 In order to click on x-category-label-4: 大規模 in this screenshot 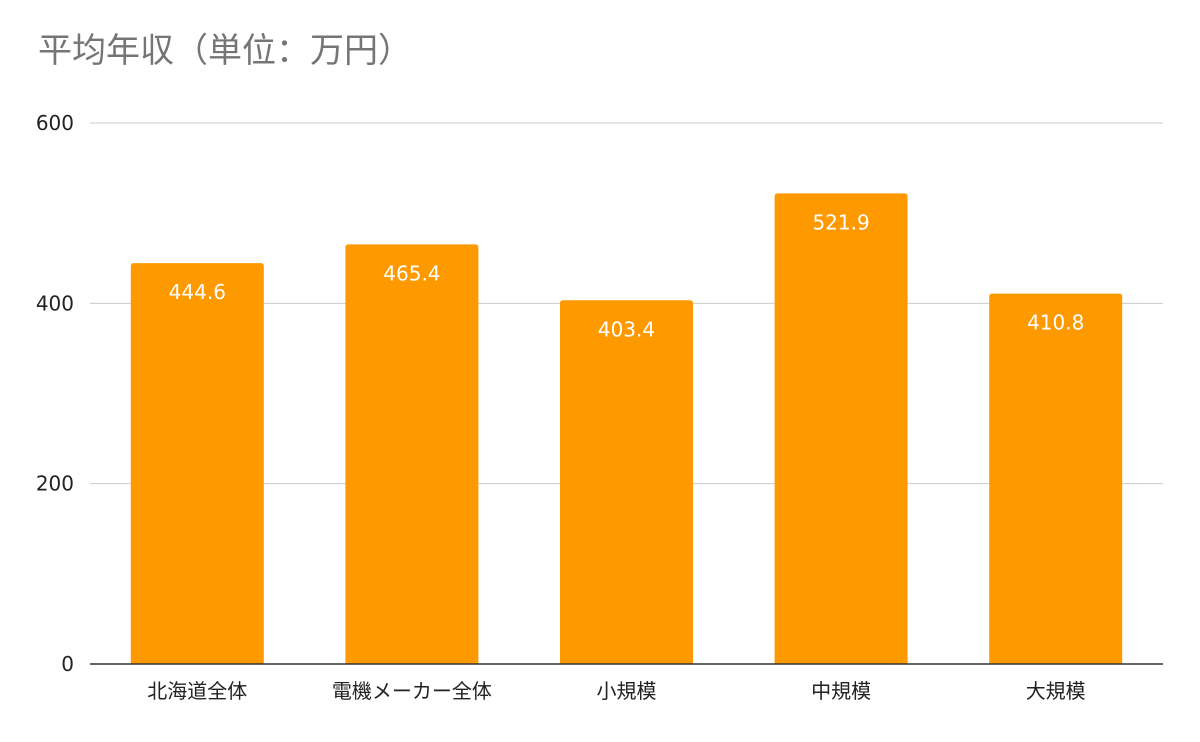, I will do `click(1056, 691)`.